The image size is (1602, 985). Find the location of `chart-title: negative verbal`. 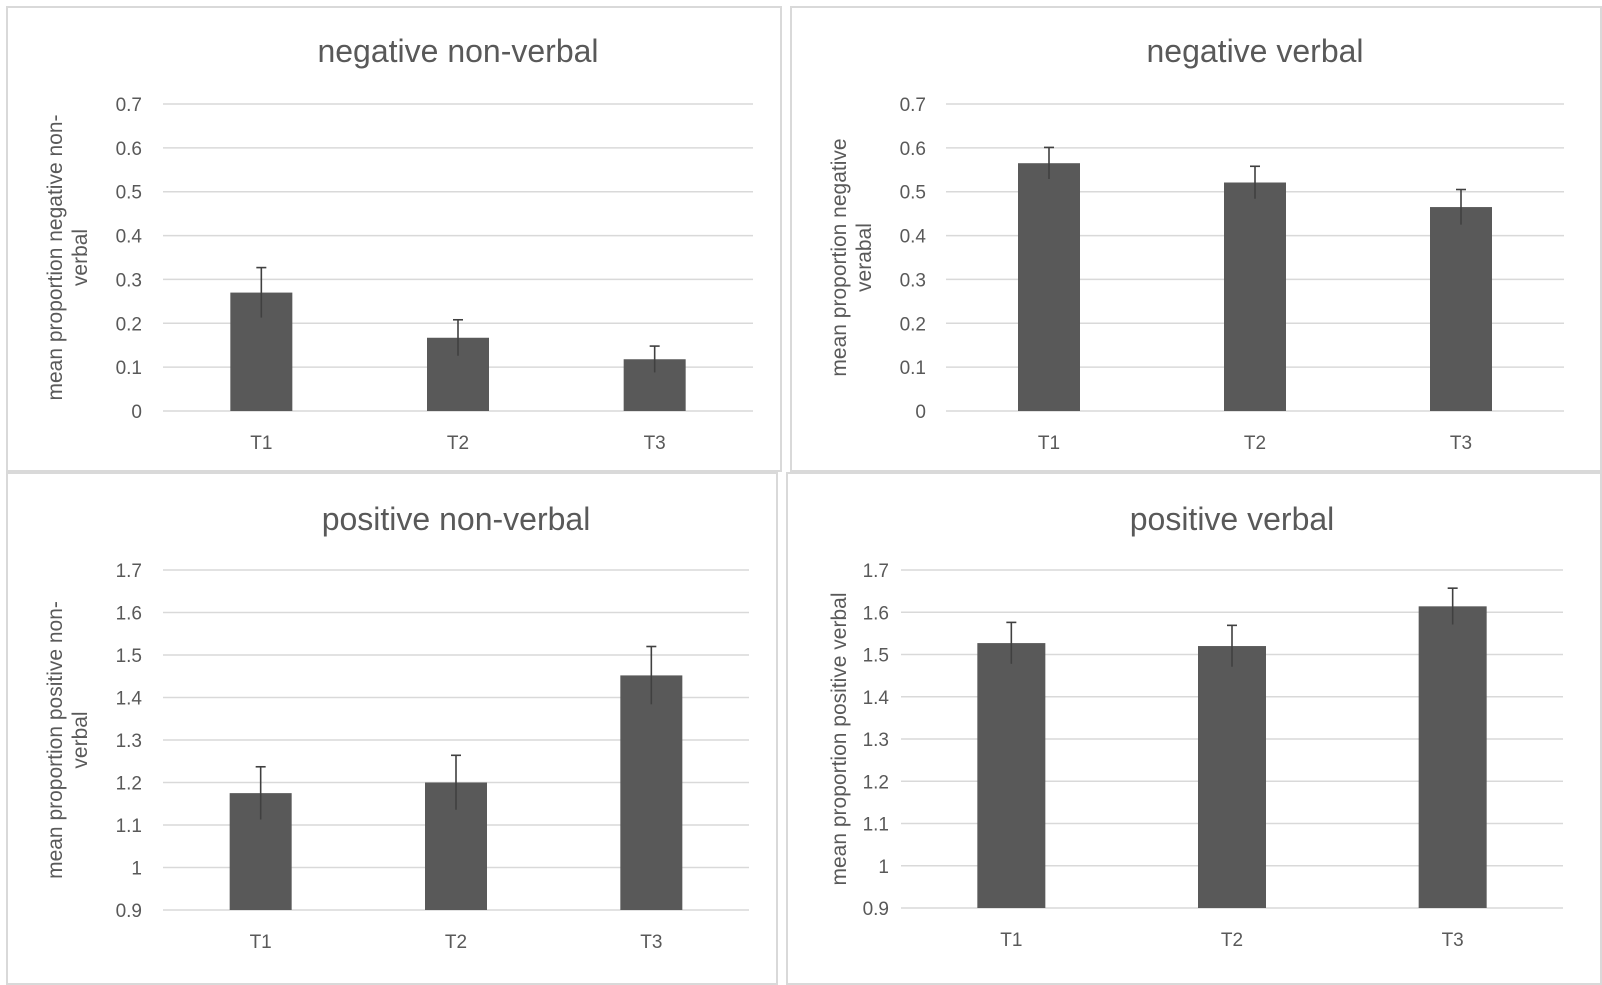

chart-title: negative verbal is located at coordinates (1254, 51).